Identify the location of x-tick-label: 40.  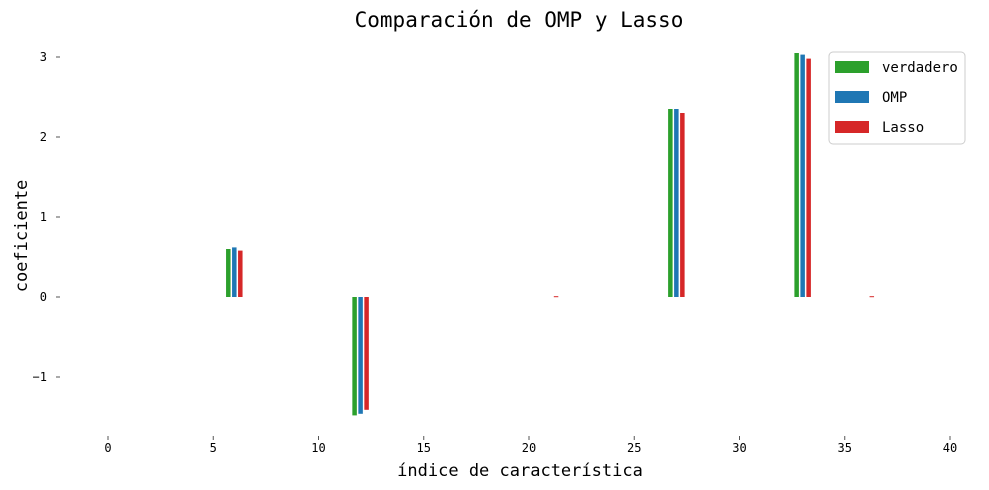
(950, 448).